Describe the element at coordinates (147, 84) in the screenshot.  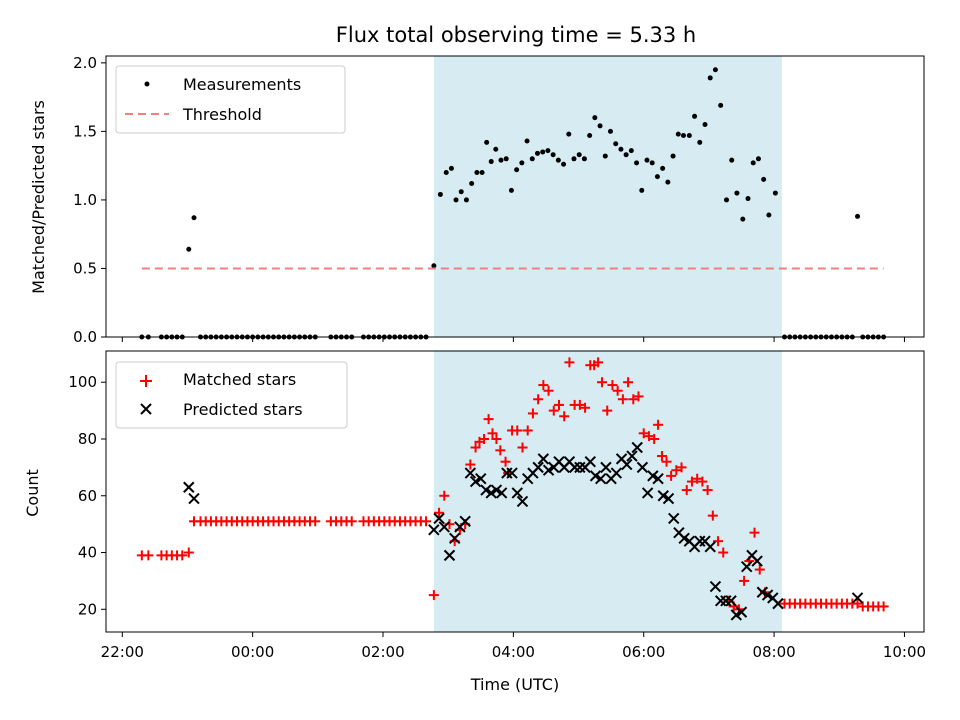
I see `legend-measurements-marker` at that location.